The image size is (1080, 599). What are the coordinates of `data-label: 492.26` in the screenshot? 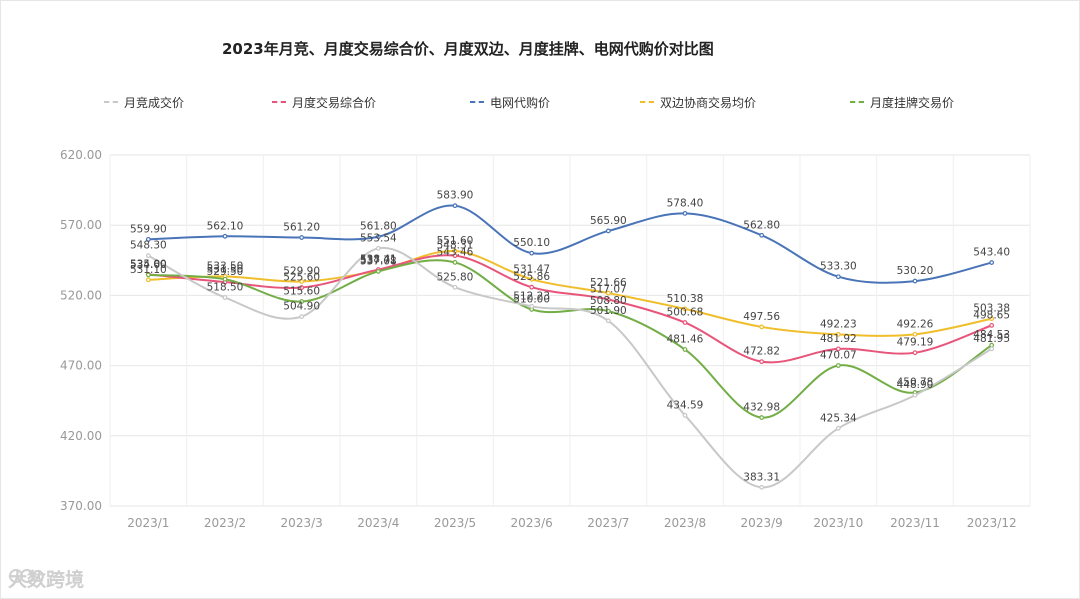 It's located at (915, 324).